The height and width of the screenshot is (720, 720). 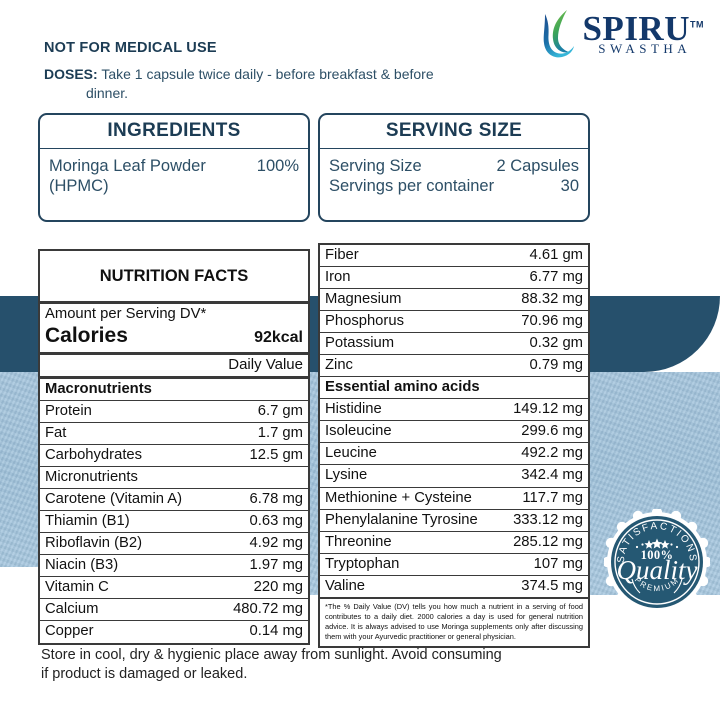 What do you see at coordinates (358, 431) in the screenshot?
I see `nutrient-label: Isoleucine` at bounding box center [358, 431].